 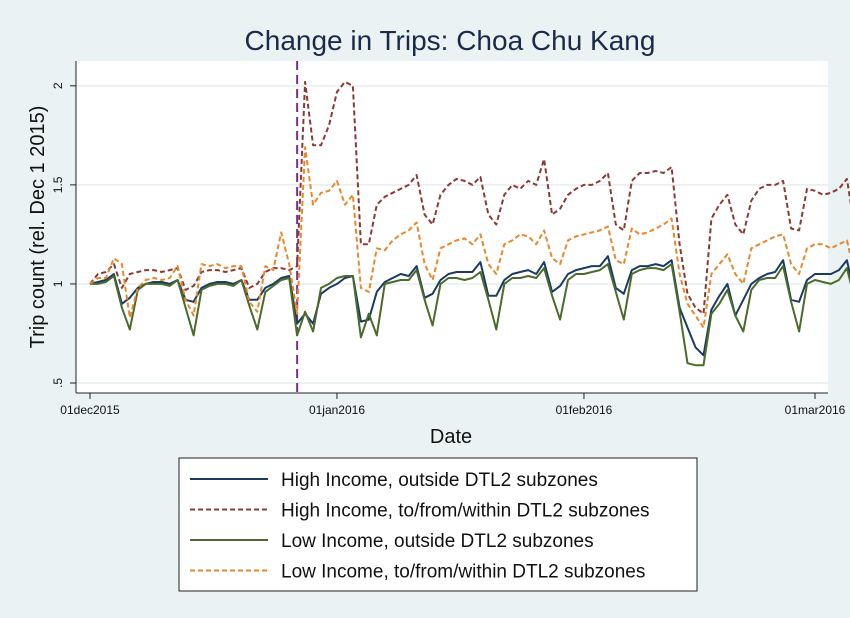 I want to click on x-tick-label: 01mar2016, so click(x=815, y=410).